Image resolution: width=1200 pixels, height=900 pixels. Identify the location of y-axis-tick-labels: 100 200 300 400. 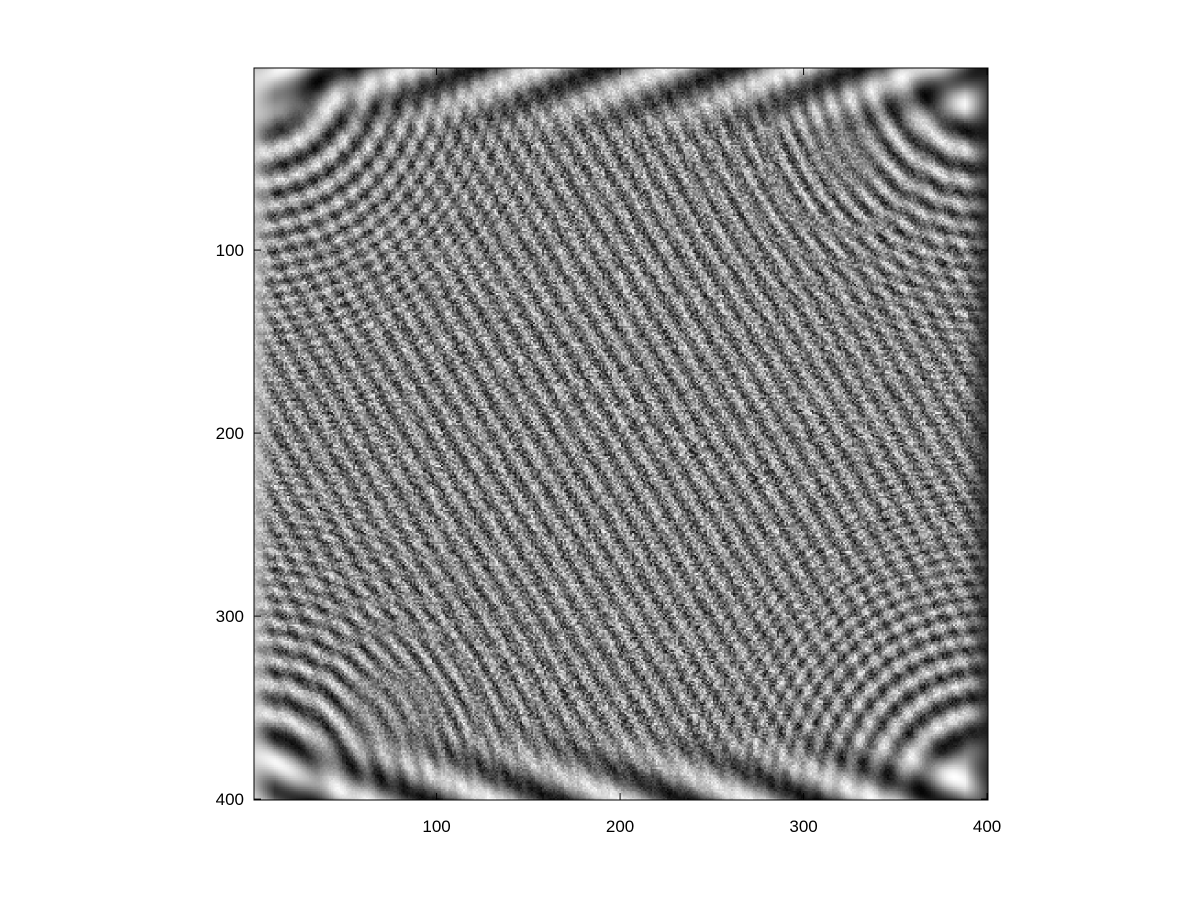
(230, 525).